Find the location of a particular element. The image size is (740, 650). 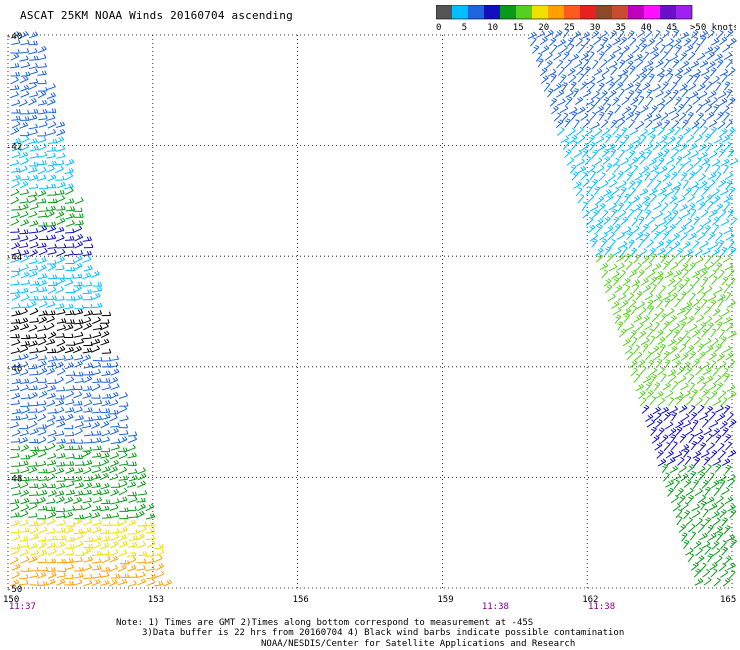

time-label: 11:38 is located at coordinates (601, 607).